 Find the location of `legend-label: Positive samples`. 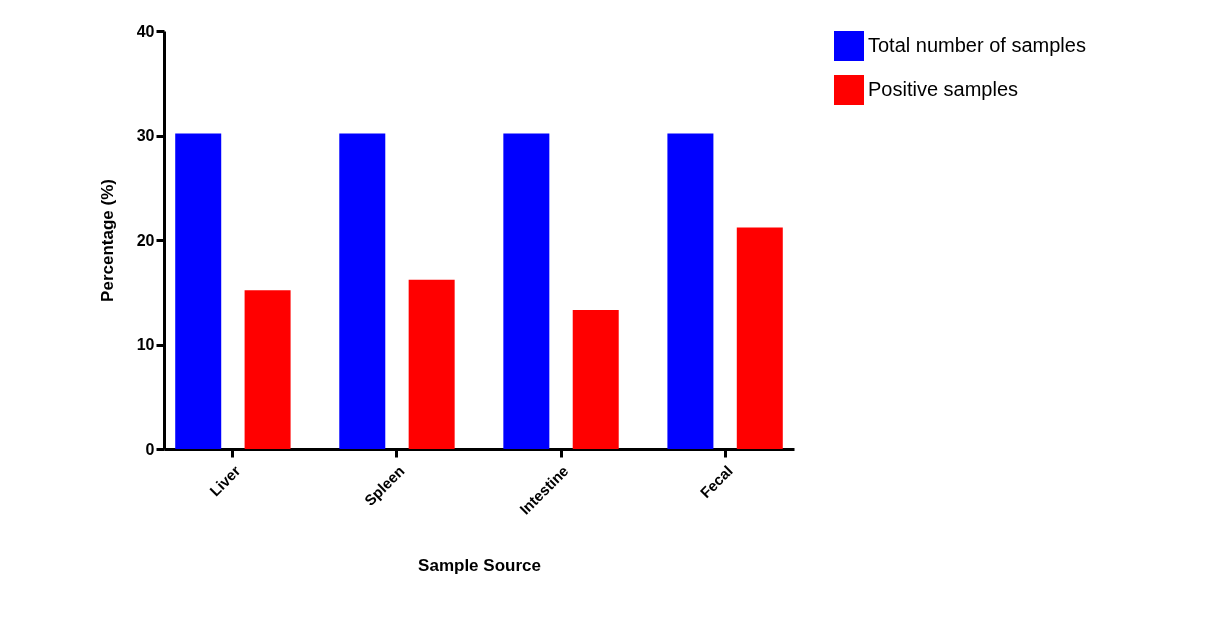

legend-label: Positive samples is located at coordinates (943, 89).